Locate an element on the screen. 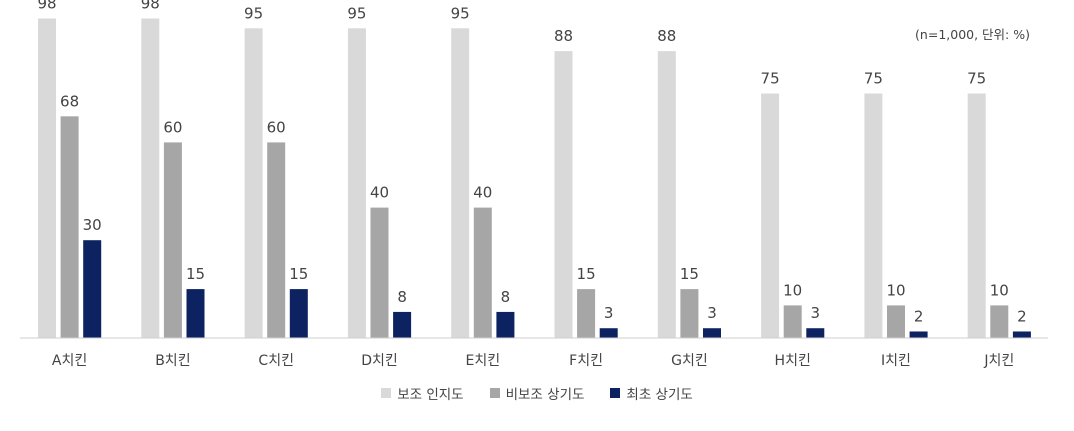 The height and width of the screenshot is (431, 1074). data-label-4-series-3: 8 is located at coordinates (402, 297).